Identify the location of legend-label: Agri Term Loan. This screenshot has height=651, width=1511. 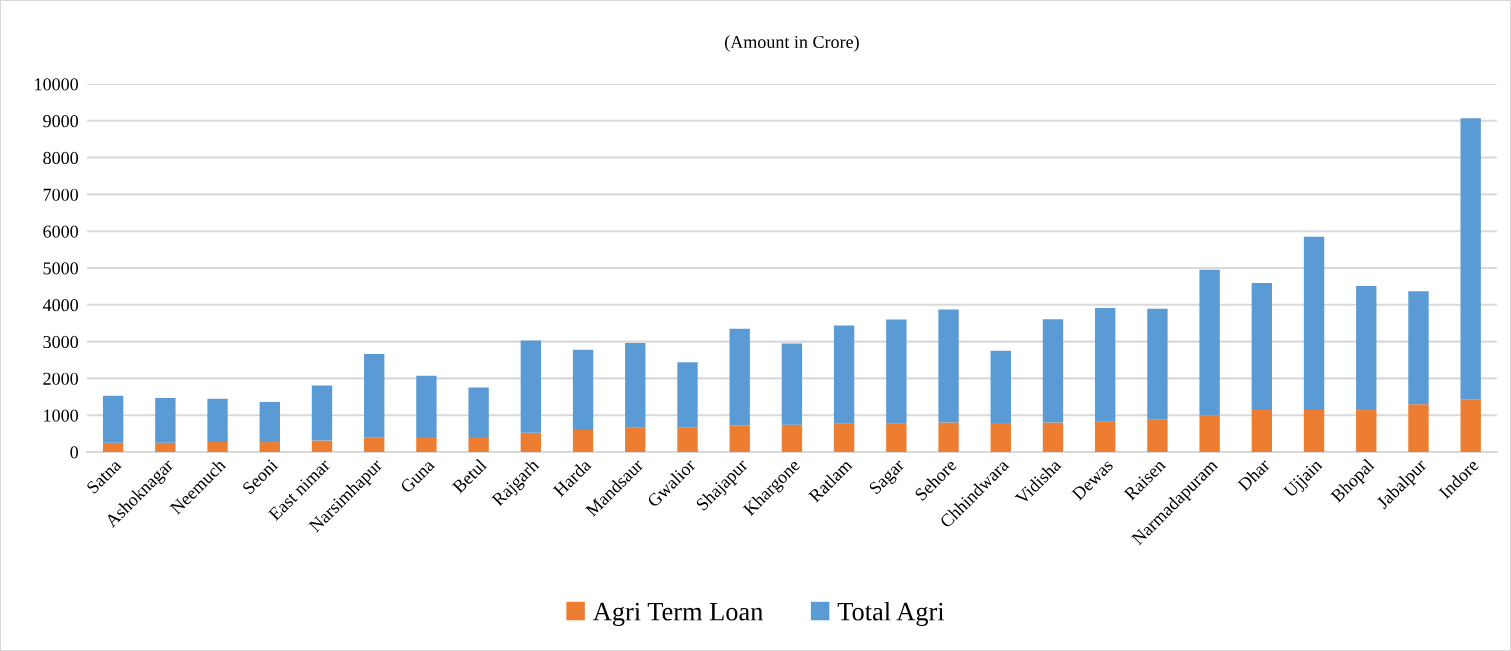
(678, 614).